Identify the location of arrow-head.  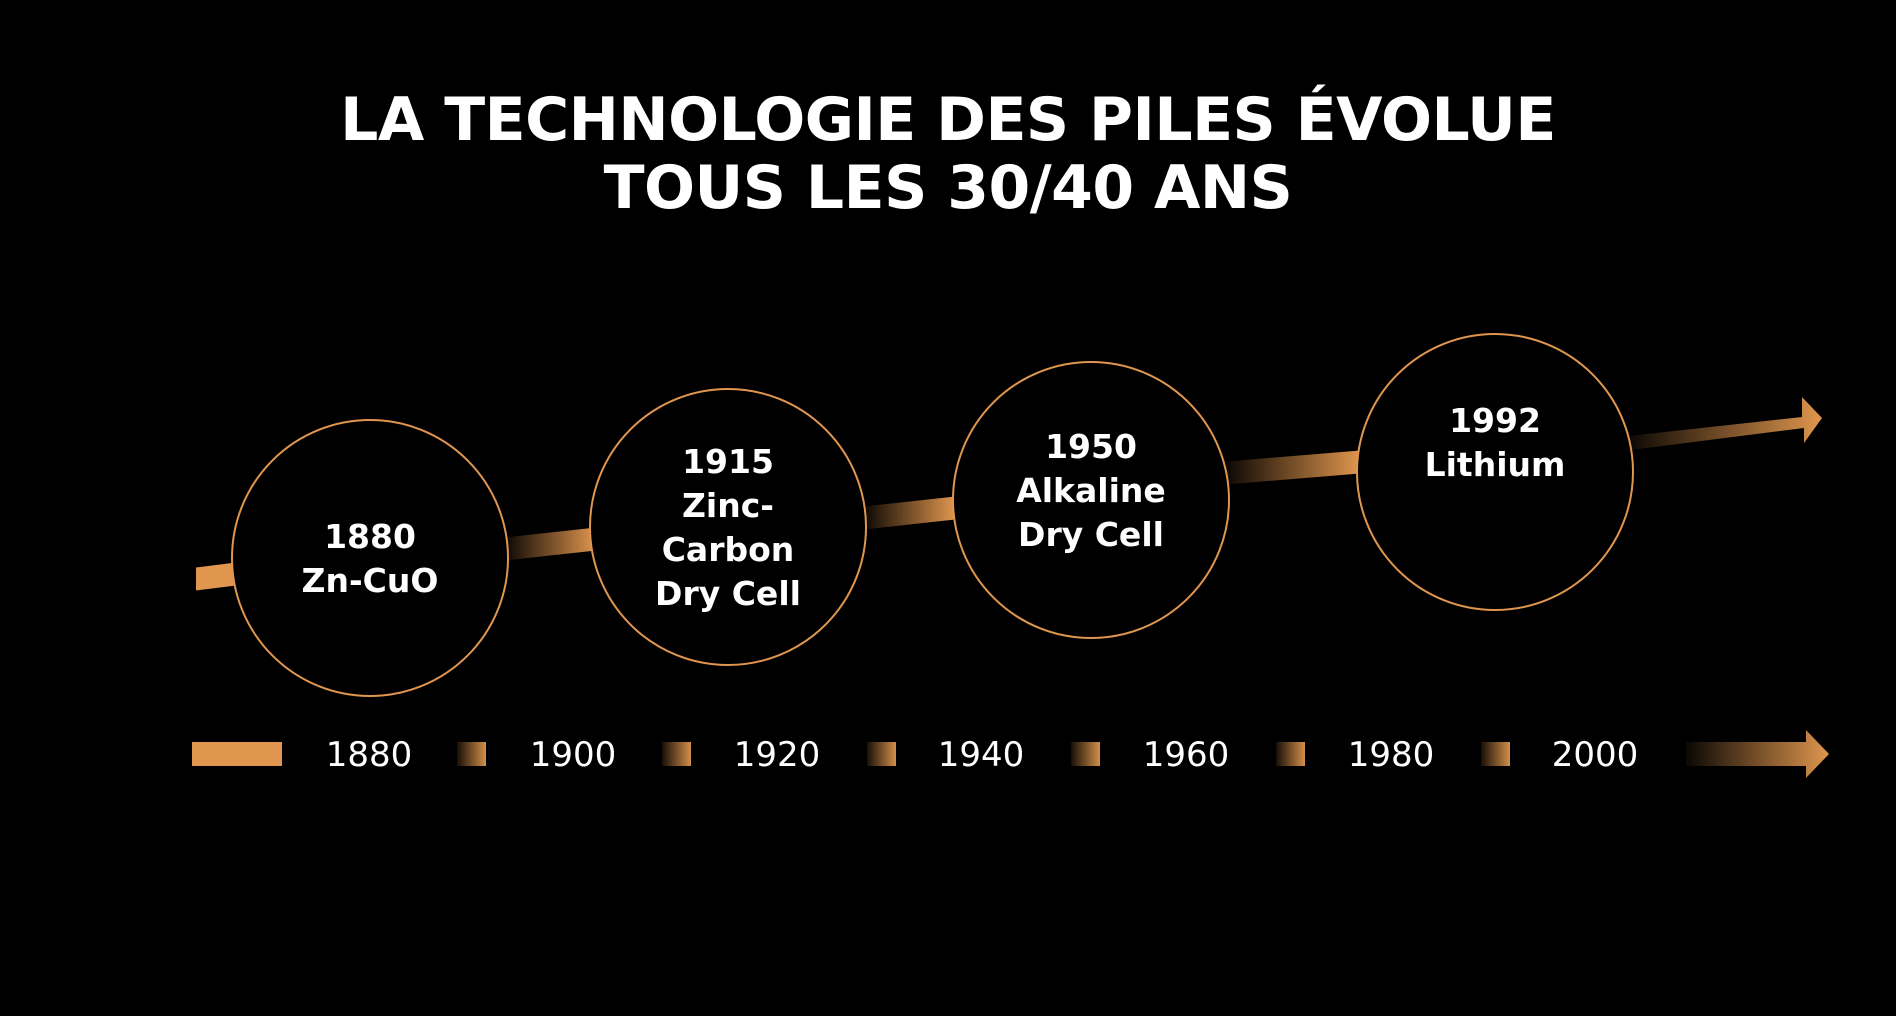
(1725, 423).